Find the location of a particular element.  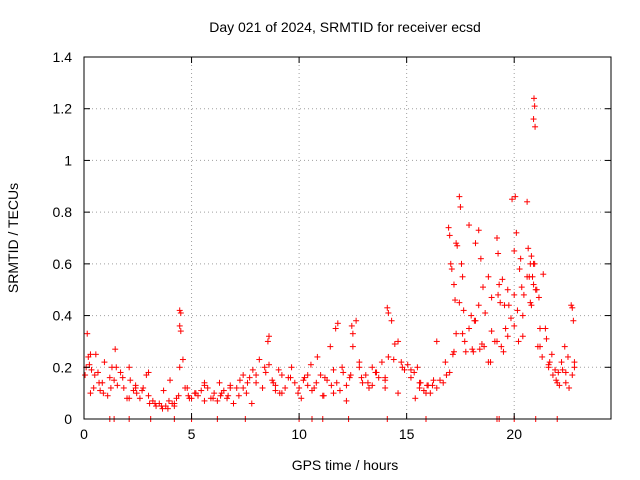

y-tick-label: 0.2 is located at coordinates (63, 367).